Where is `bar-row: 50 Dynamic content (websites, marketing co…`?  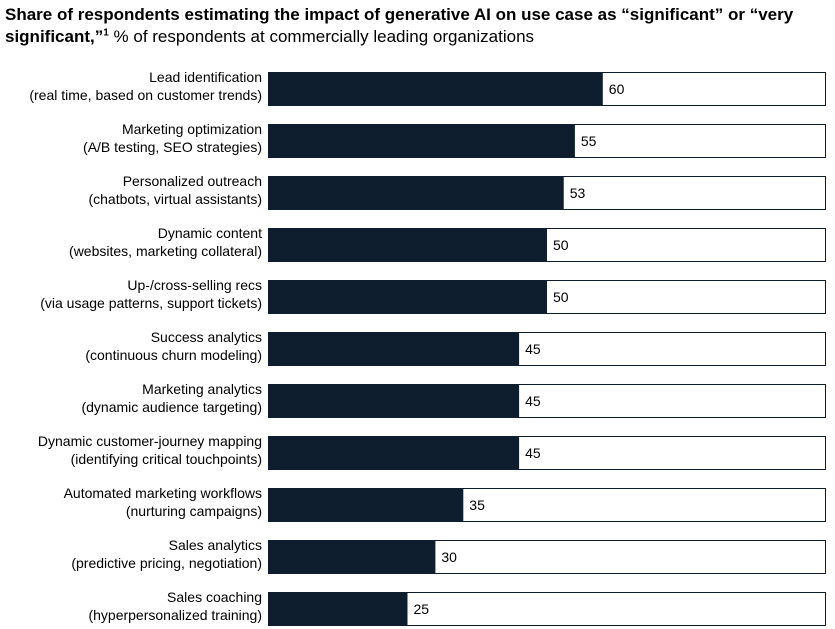 bar-row: 50 Dynamic content (websites, marketing co… is located at coordinates (447, 243).